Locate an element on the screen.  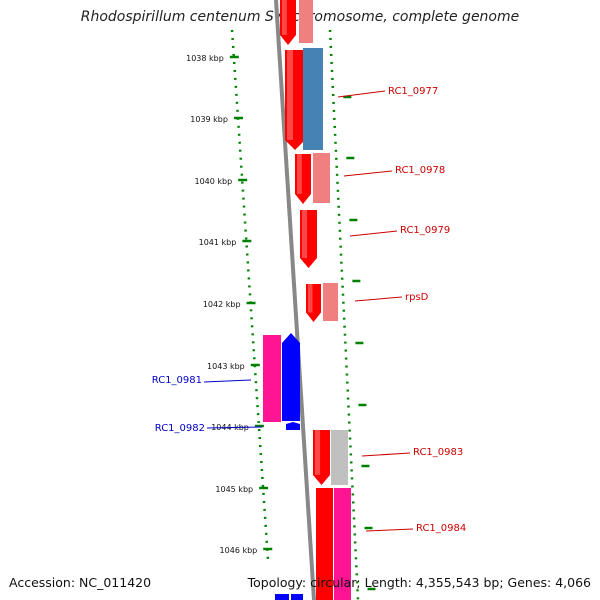
gene-rpsD-red is located at coordinates (313, 303).